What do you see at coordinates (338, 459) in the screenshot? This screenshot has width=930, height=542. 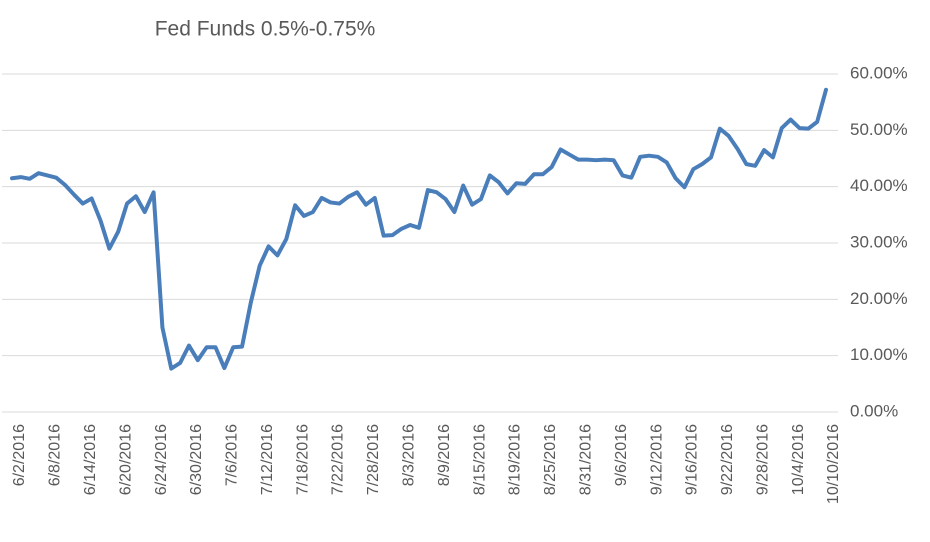 I see `x-tick-label: 7/22/2016` at bounding box center [338, 459].